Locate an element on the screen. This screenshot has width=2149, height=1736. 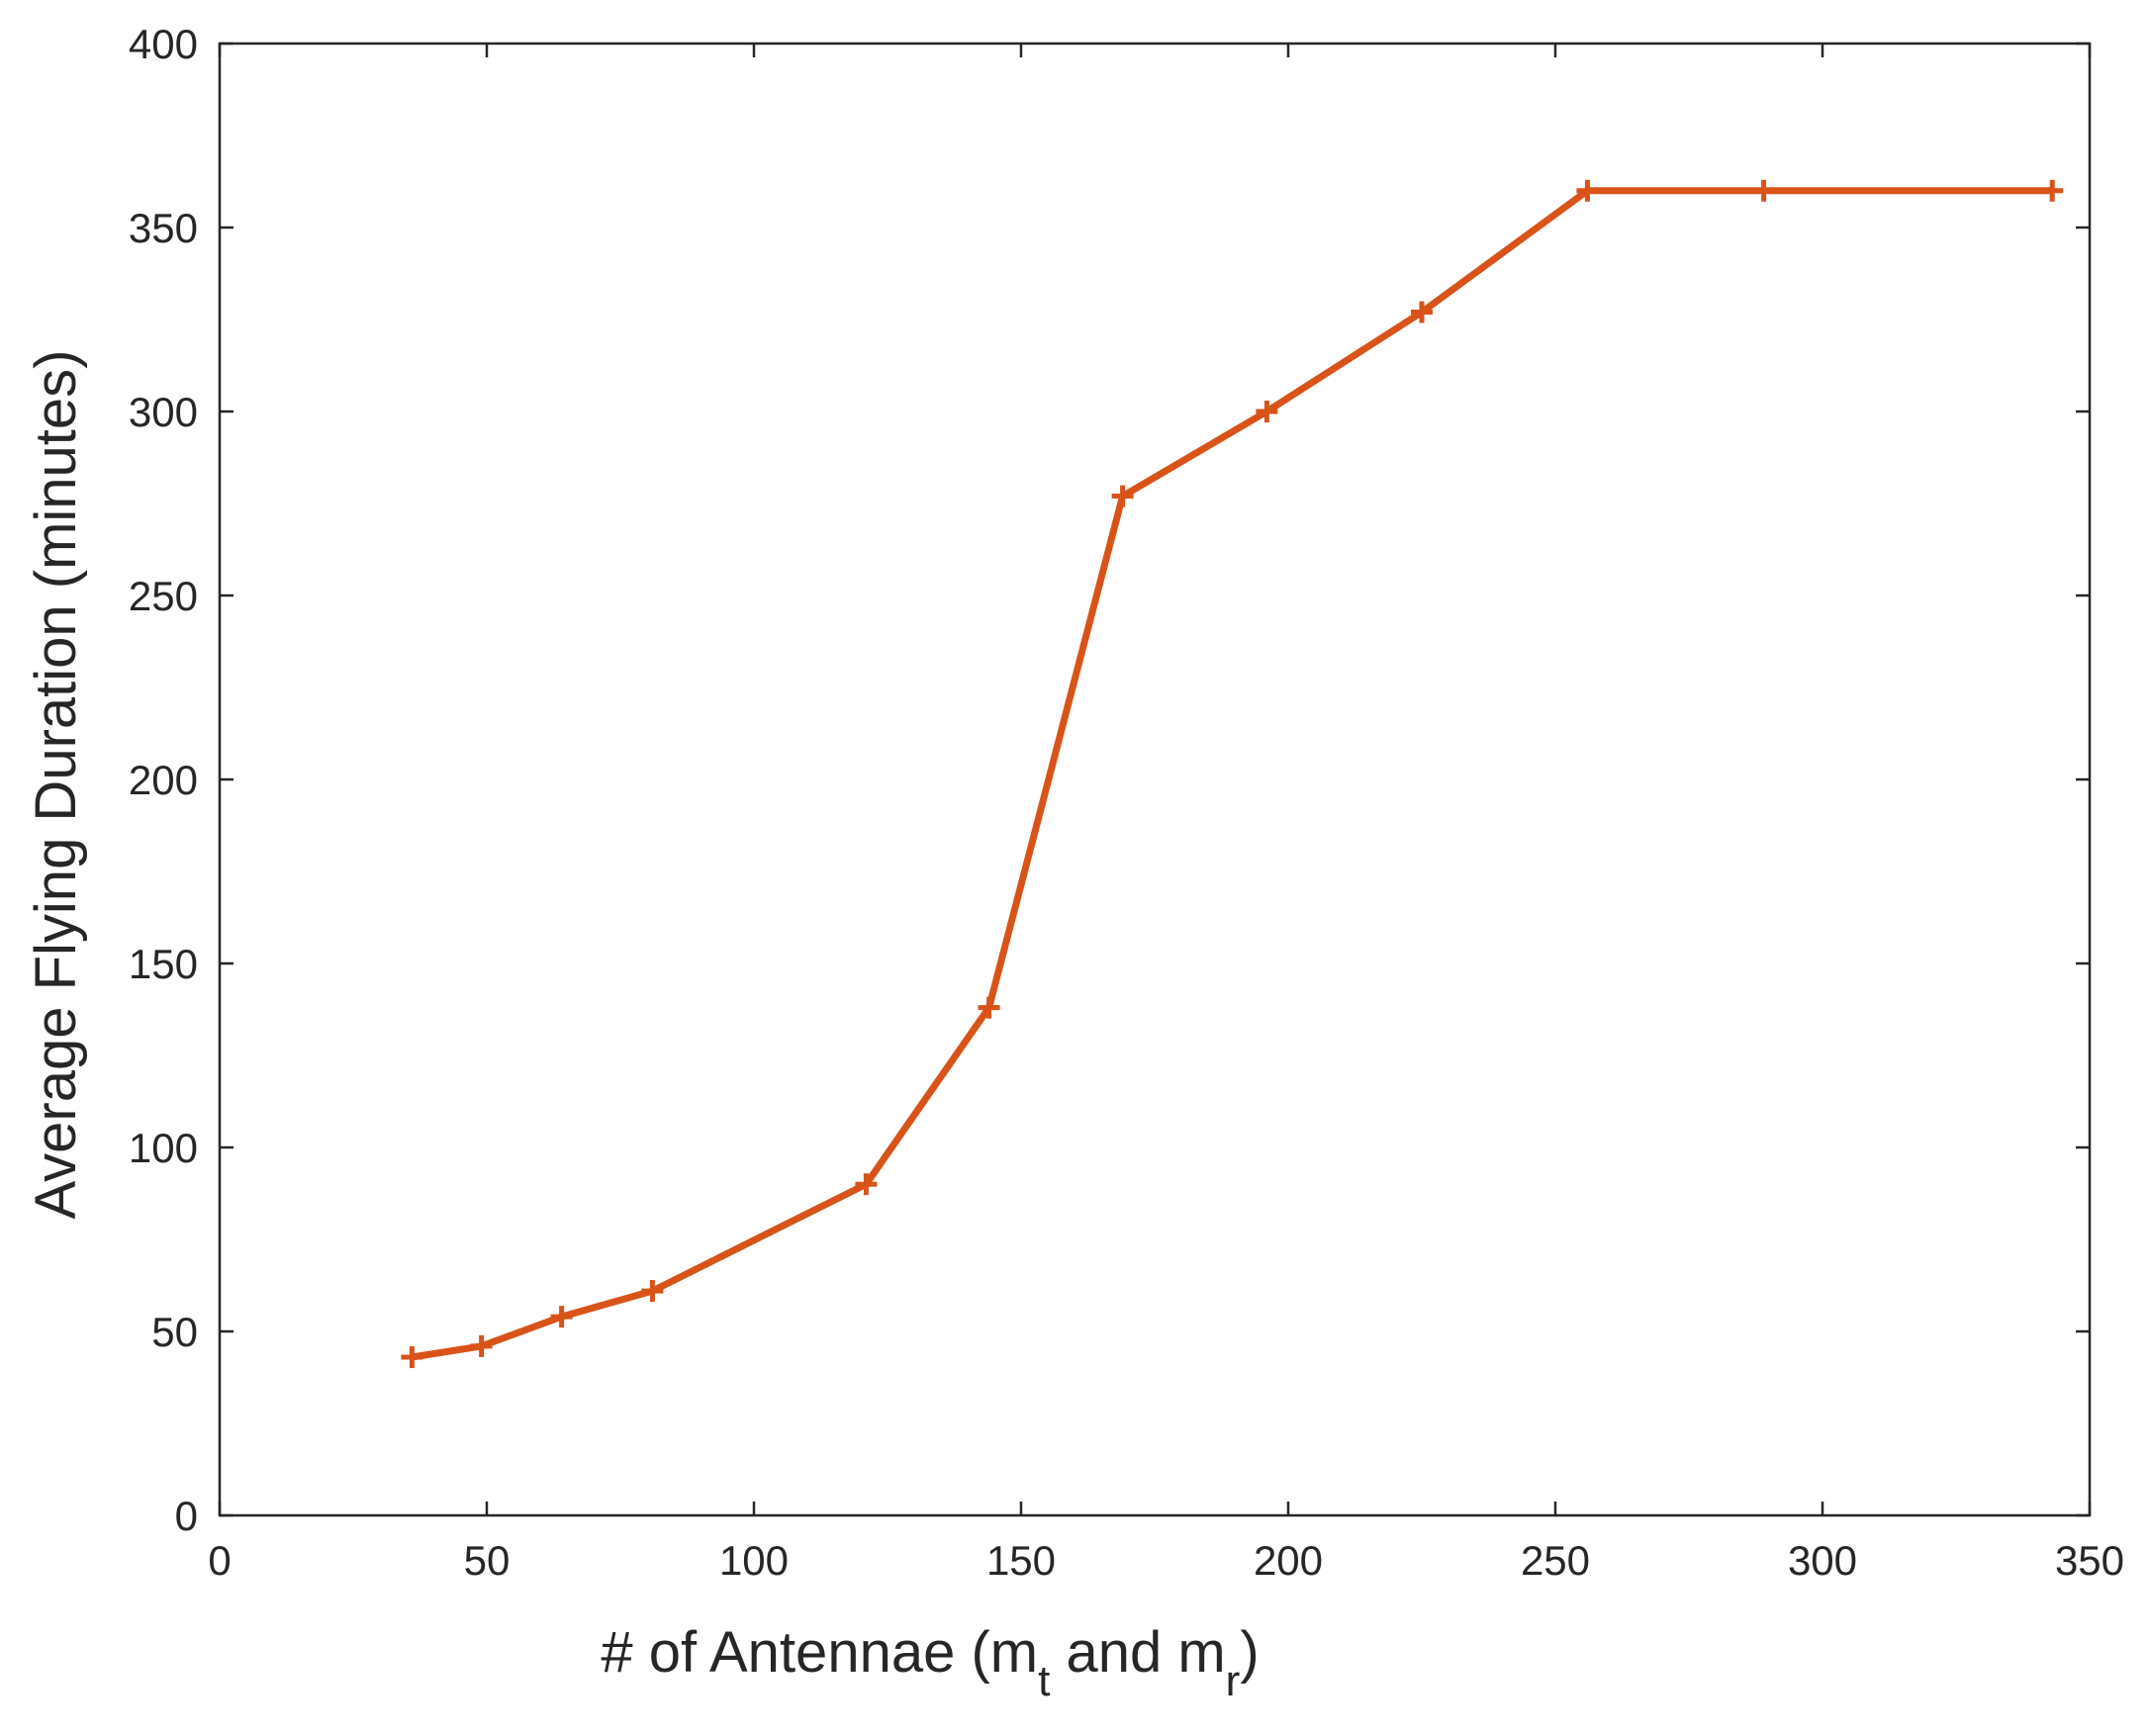
y-tick-label: 300 is located at coordinates (163, 412).